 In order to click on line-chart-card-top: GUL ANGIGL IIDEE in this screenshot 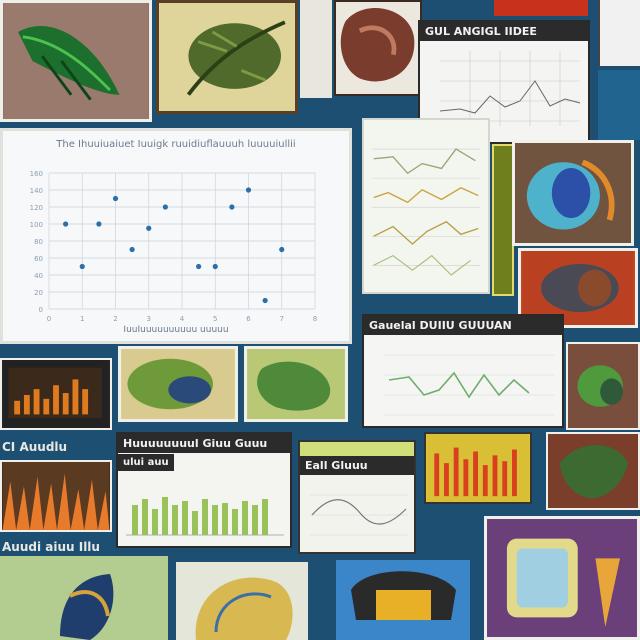, I will do `click(504, 82)`.